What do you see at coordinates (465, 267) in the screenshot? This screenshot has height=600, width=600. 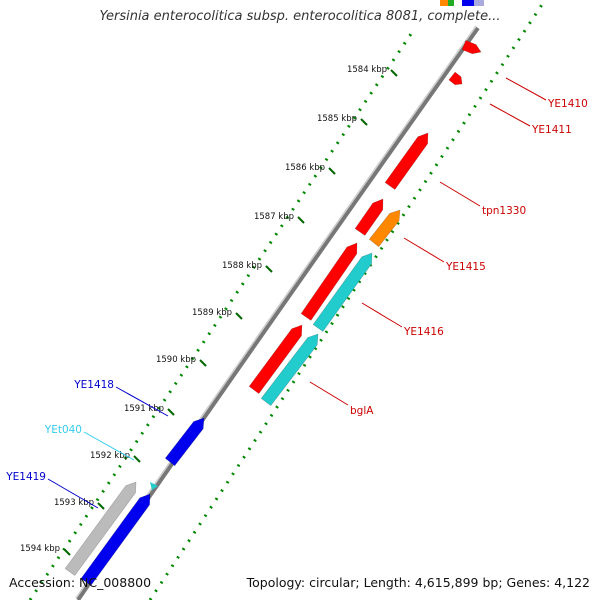 I see `gene-label: YE1415` at bounding box center [465, 267].